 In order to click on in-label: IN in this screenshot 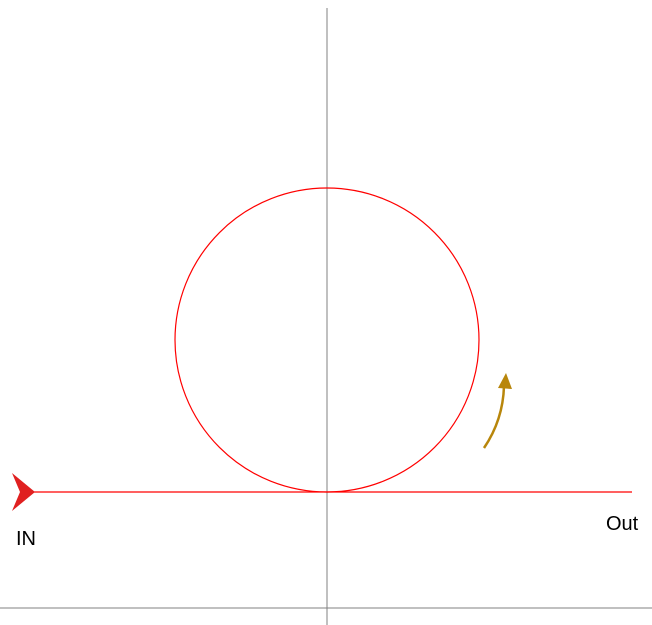, I will do `click(26, 539)`.